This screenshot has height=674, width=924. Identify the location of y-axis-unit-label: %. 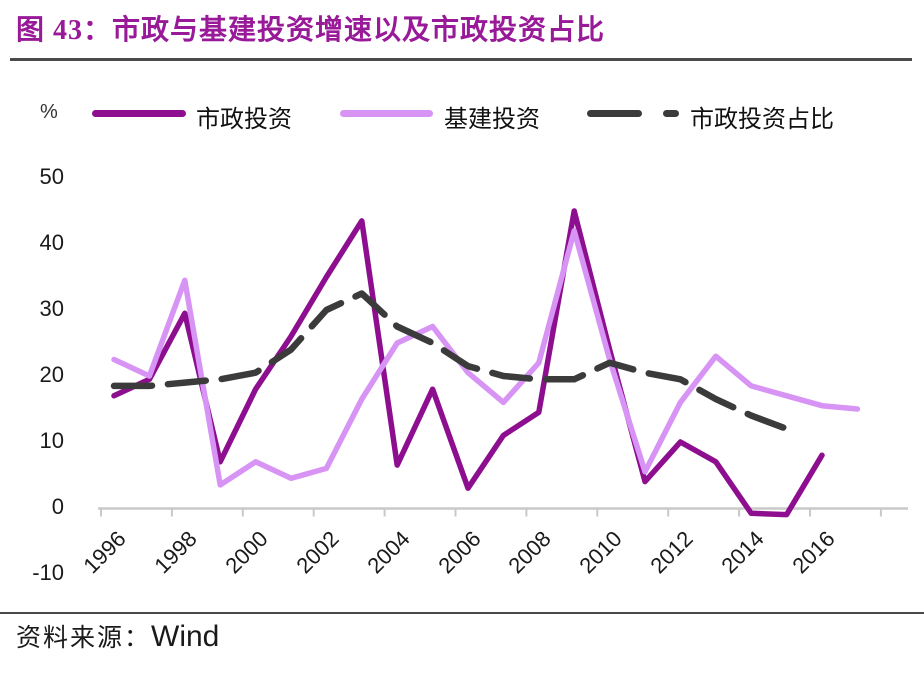
(49, 112).